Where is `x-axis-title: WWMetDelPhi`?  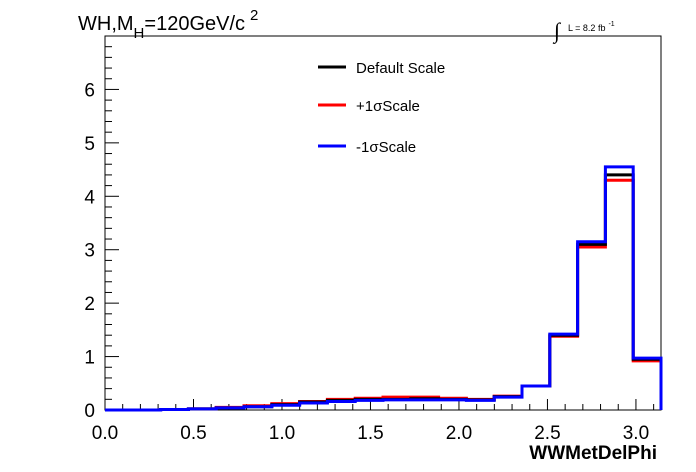
x-axis-title: WWMetDelPhi is located at coordinates (593, 453).